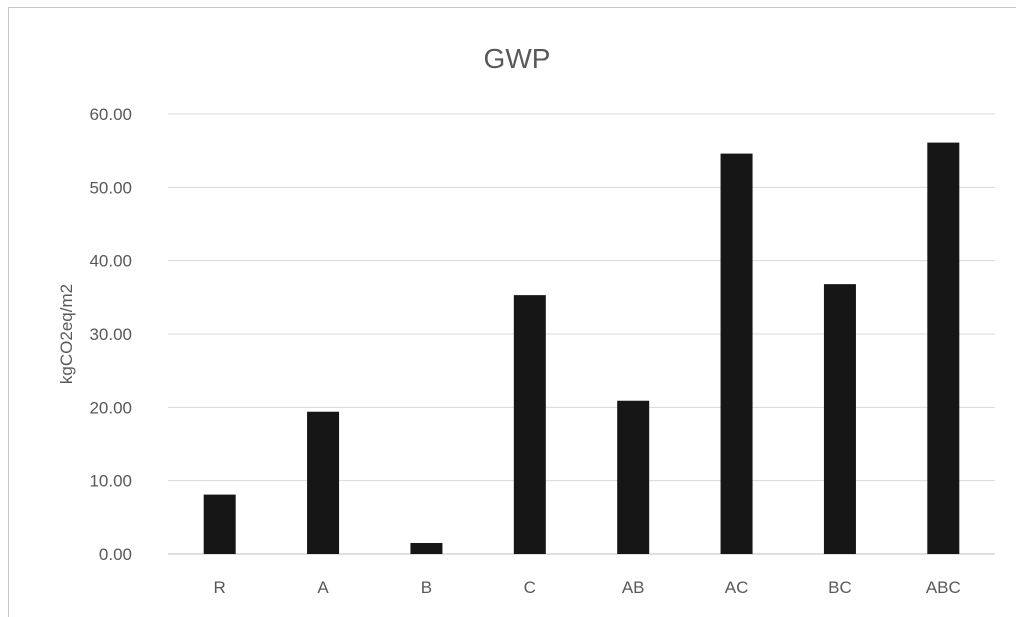 The image size is (1016, 617). What do you see at coordinates (110, 114) in the screenshot?
I see `y-tick-label: 60.00` at bounding box center [110, 114].